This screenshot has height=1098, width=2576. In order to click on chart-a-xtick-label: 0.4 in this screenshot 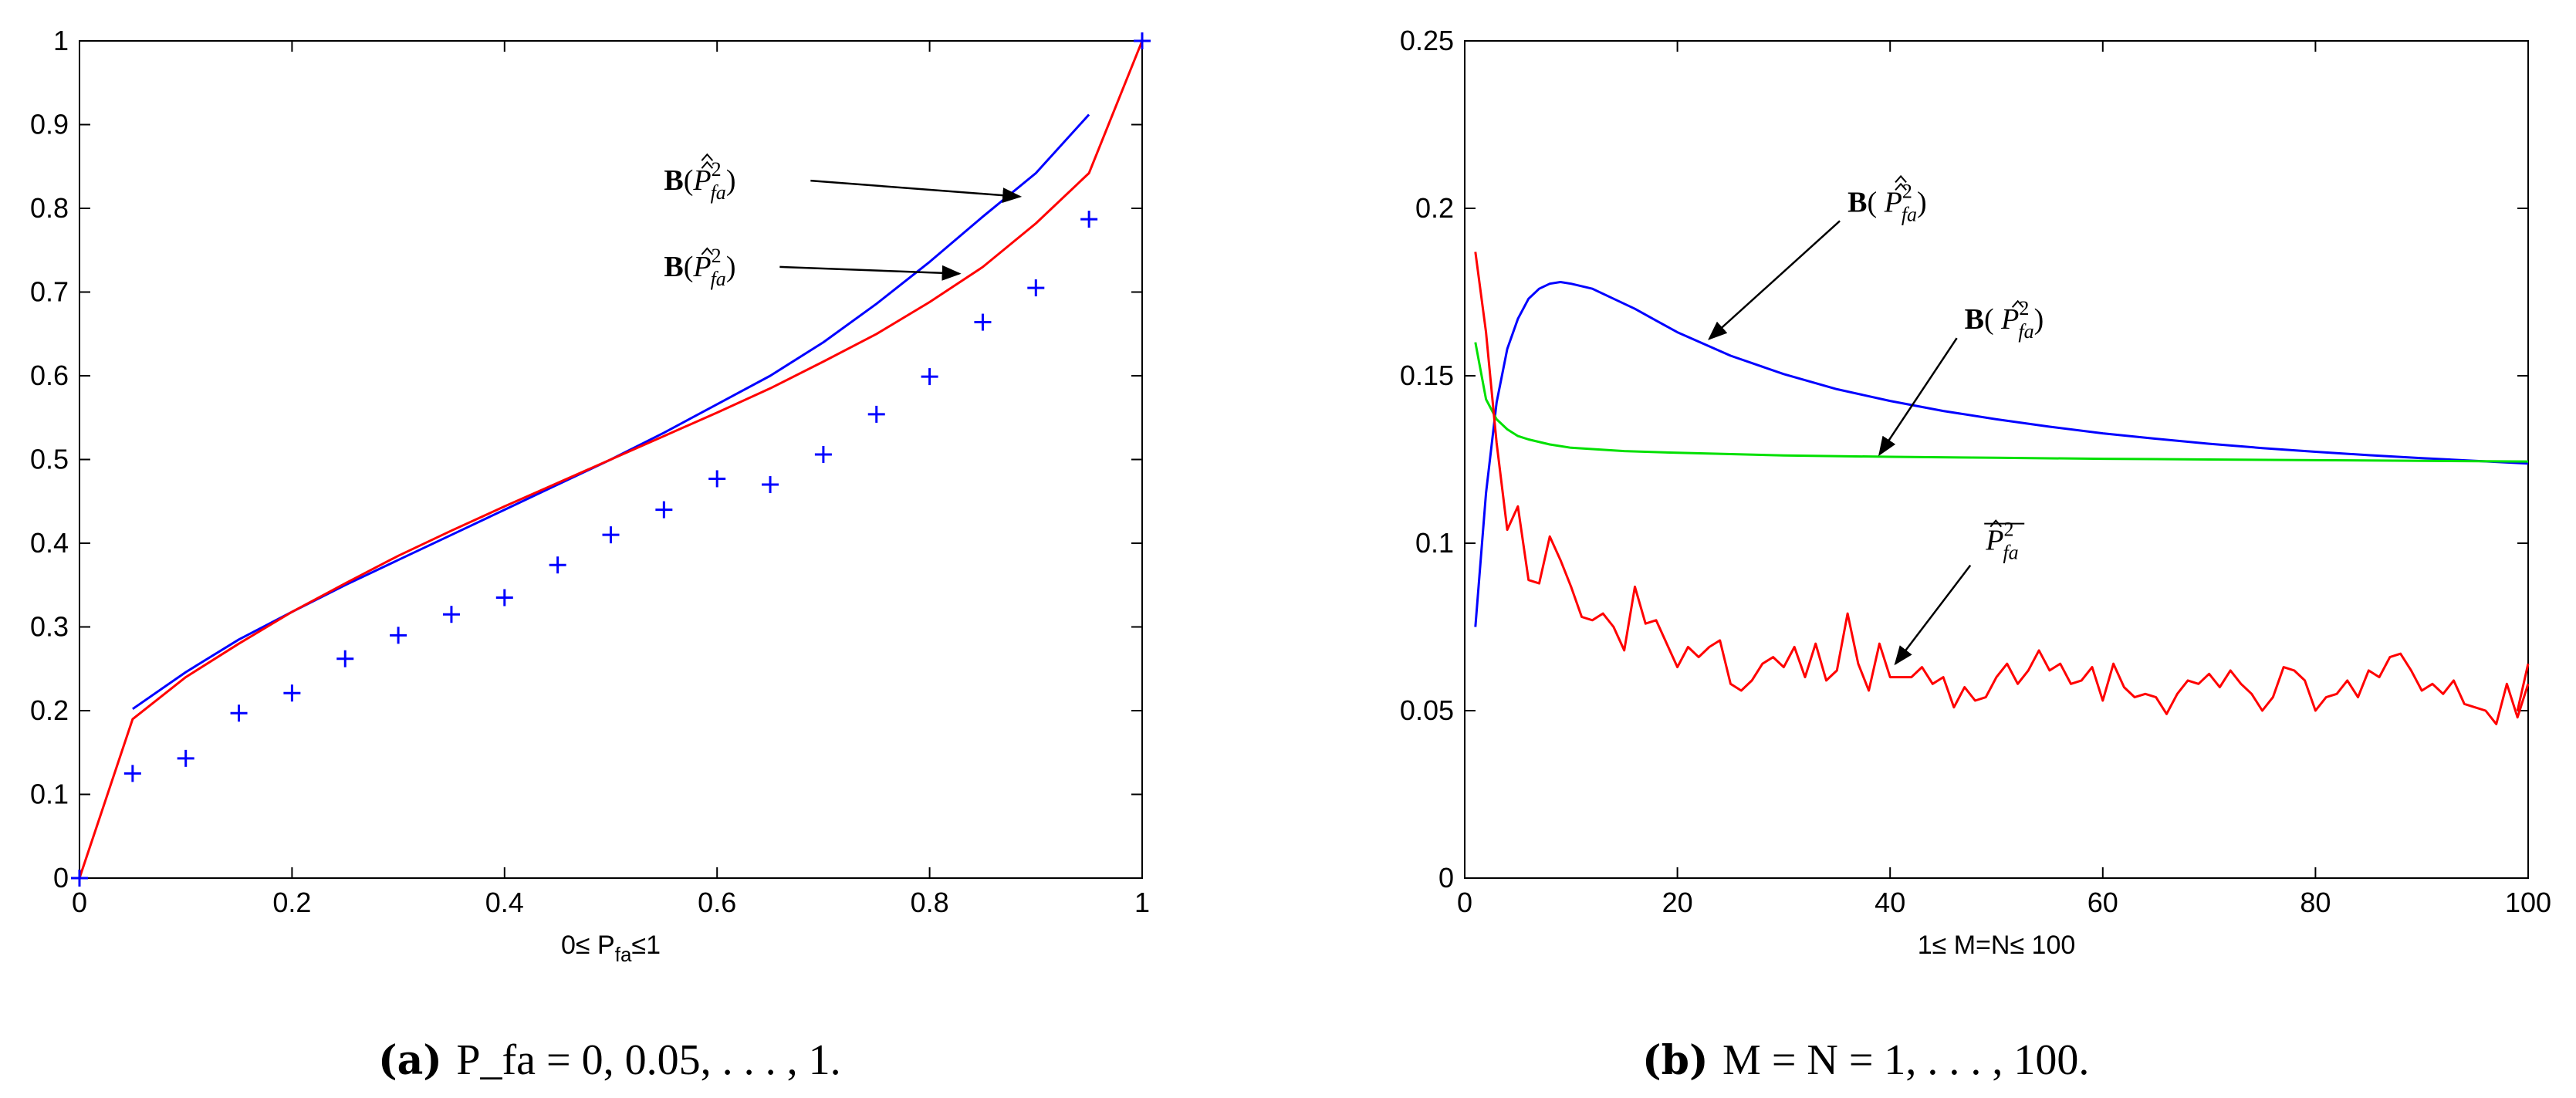, I will do `click(504, 902)`.